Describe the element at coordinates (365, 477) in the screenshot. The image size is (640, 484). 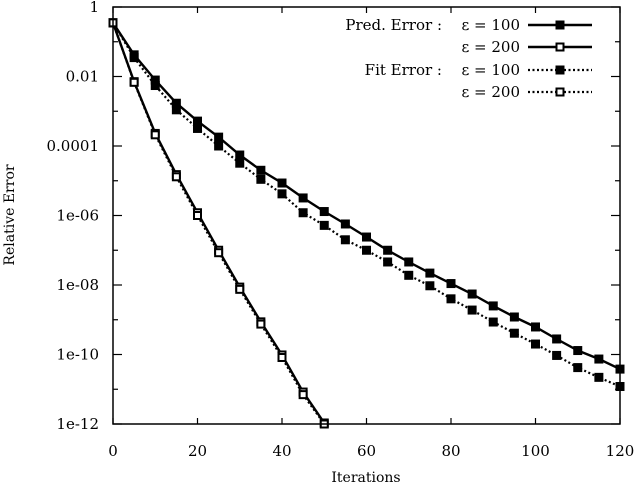
I see `x-axis-title: Iterations` at that location.